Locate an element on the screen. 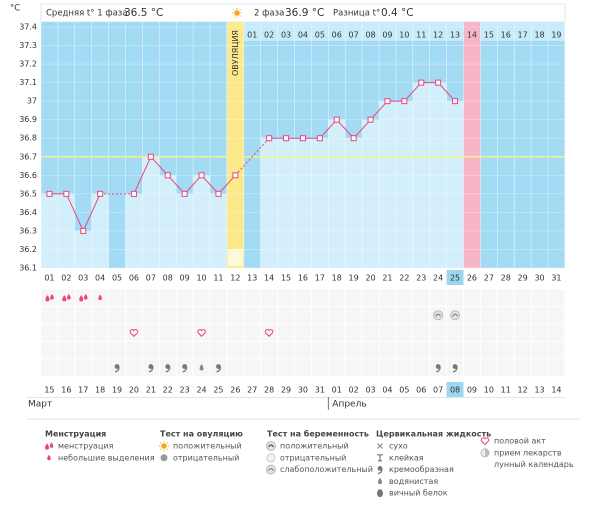 The height and width of the screenshot is (522, 600). date-label: 05 is located at coordinates (404, 390).